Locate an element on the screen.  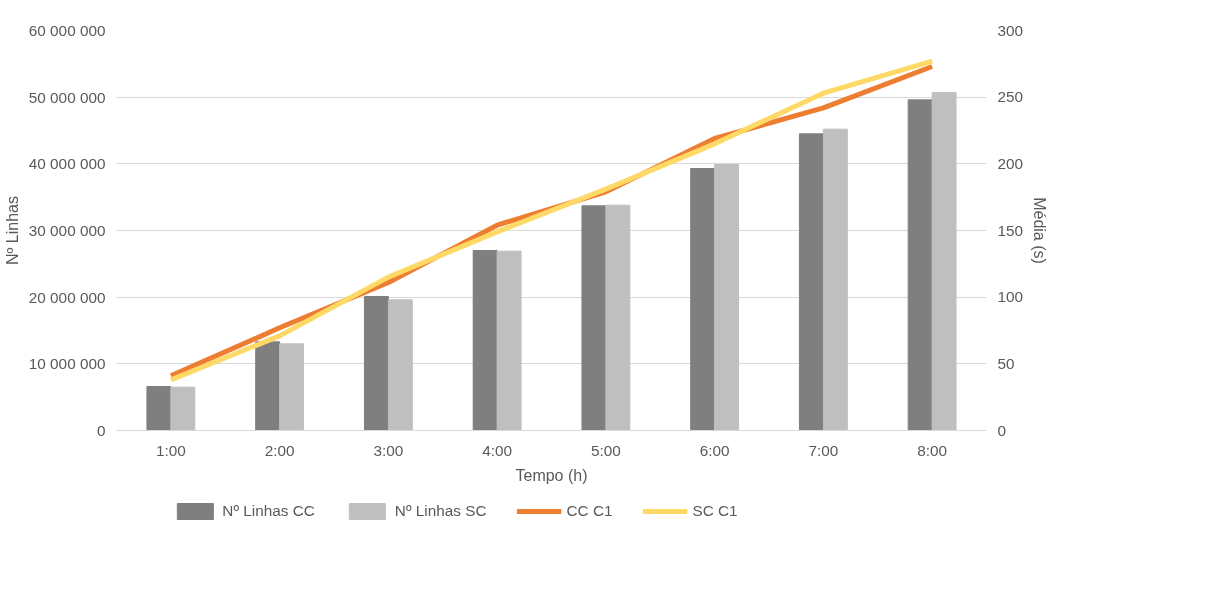
x-axis-title: Tempo (h) is located at coordinates (551, 475).